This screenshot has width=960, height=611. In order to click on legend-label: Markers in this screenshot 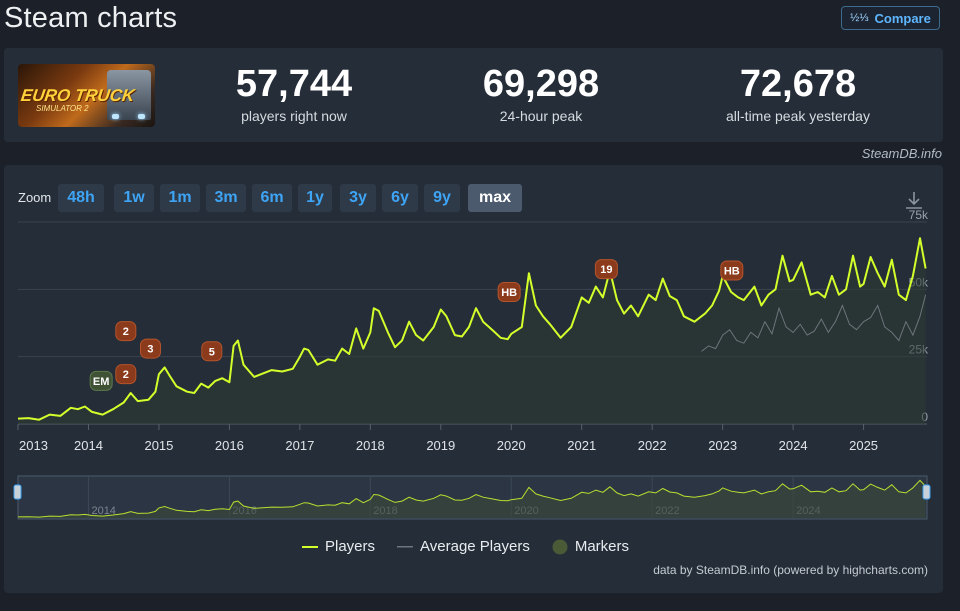, I will do `click(601, 546)`.